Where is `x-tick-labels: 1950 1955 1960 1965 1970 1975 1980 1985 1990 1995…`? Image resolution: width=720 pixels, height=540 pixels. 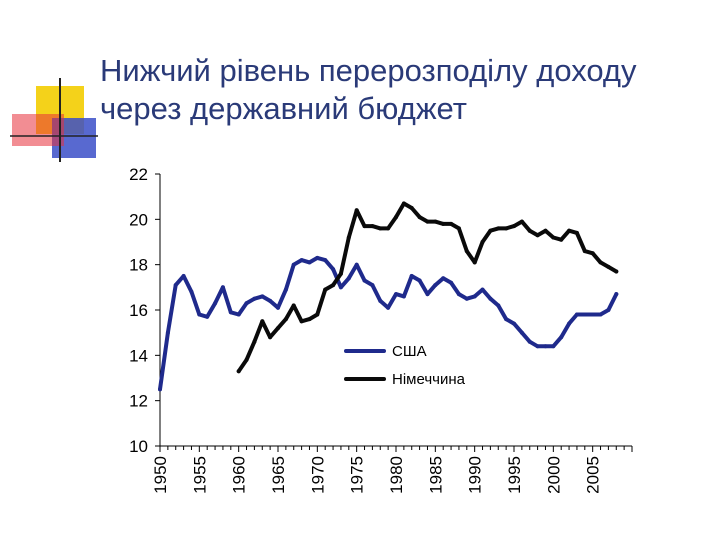
x-tick-labels: 1950 1955 1960 1965 1970 1975 1980 1985 1990 1995… is located at coordinates (377, 475).